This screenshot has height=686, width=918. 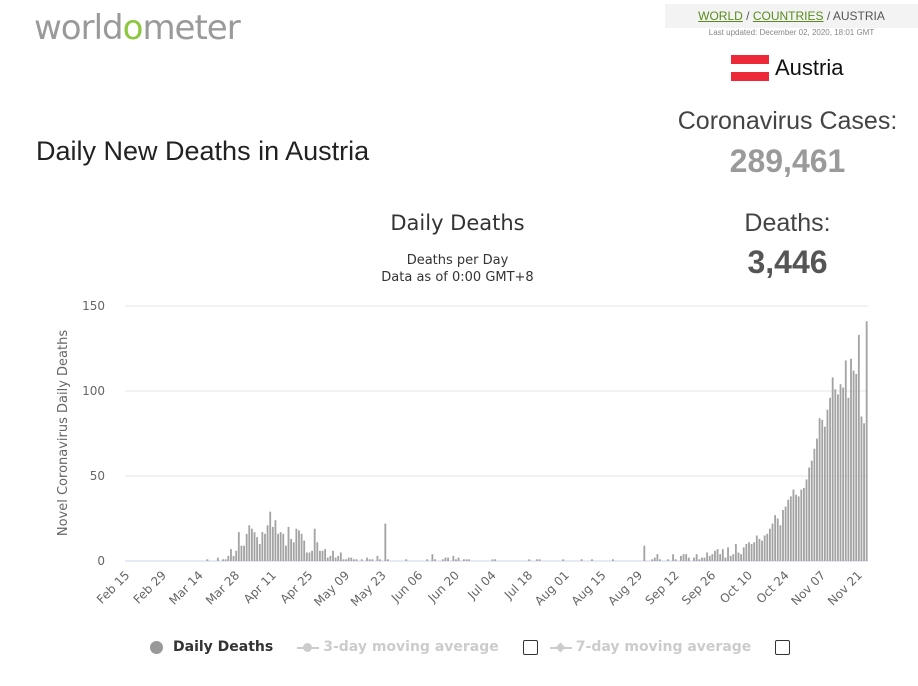 I want to click on x-tick-label: Sep 12, so click(x=661, y=587).